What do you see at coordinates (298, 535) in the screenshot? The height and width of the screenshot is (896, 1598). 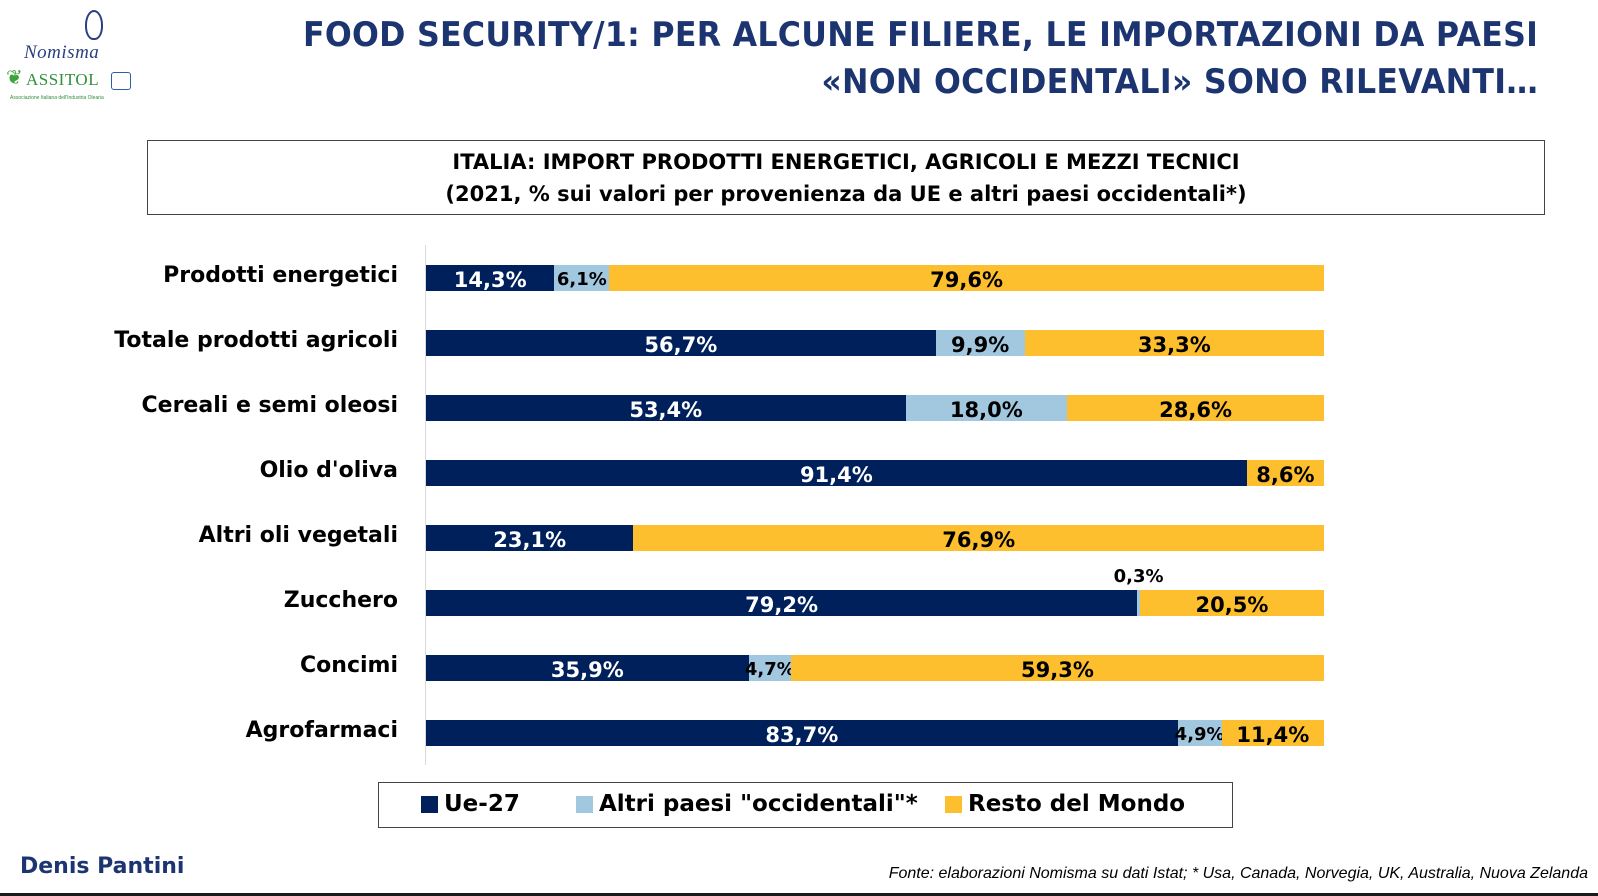 I see `category-label-altri-oli-vegetali: Altri oli vegetali` at bounding box center [298, 535].